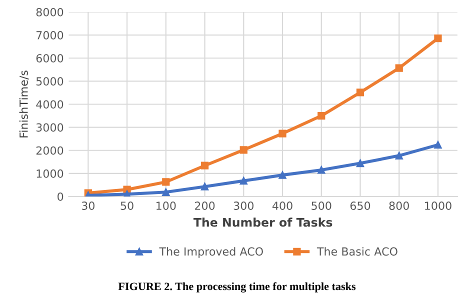 The width and height of the screenshot is (474, 300). What do you see at coordinates (24, 104) in the screenshot?
I see `y-axis-title: FinishTime/s` at bounding box center [24, 104].